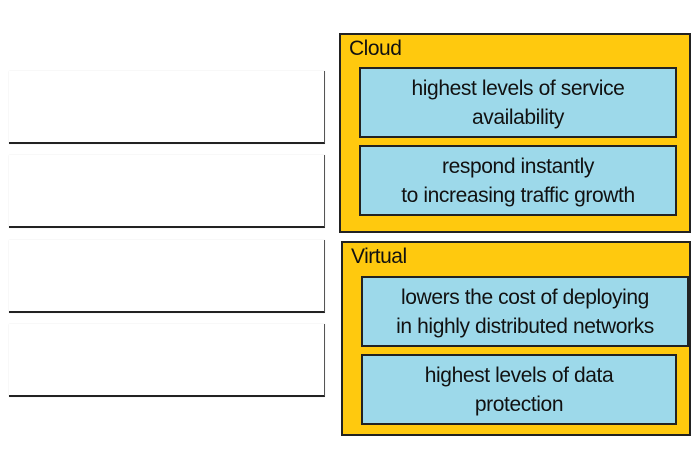 The image size is (700, 461). What do you see at coordinates (518, 102) in the screenshot?
I see `cloud-item-1: highest levels of service availability` at bounding box center [518, 102].